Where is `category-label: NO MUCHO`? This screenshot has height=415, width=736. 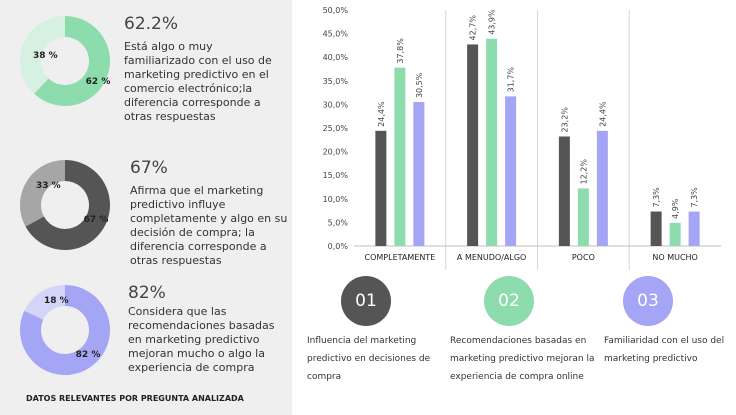 category-label: NO MUCHO is located at coordinates (674, 257).